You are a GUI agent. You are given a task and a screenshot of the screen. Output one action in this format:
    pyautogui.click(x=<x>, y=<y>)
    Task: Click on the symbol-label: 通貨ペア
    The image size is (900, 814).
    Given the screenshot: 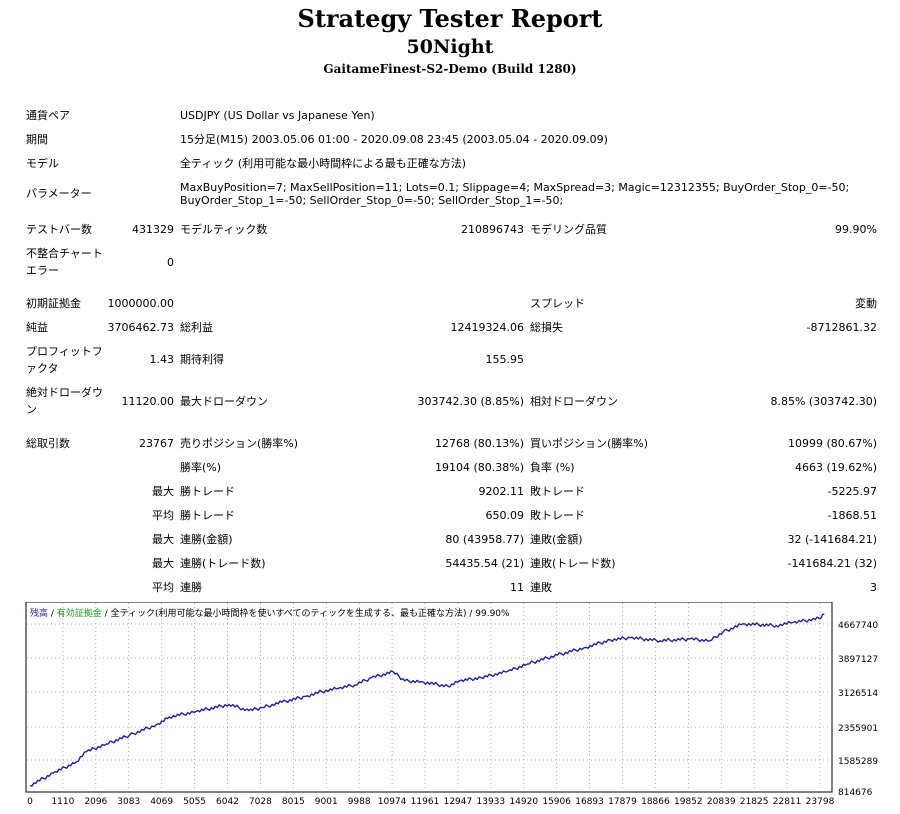 What is the action you would take?
    pyautogui.click(x=48, y=115)
    